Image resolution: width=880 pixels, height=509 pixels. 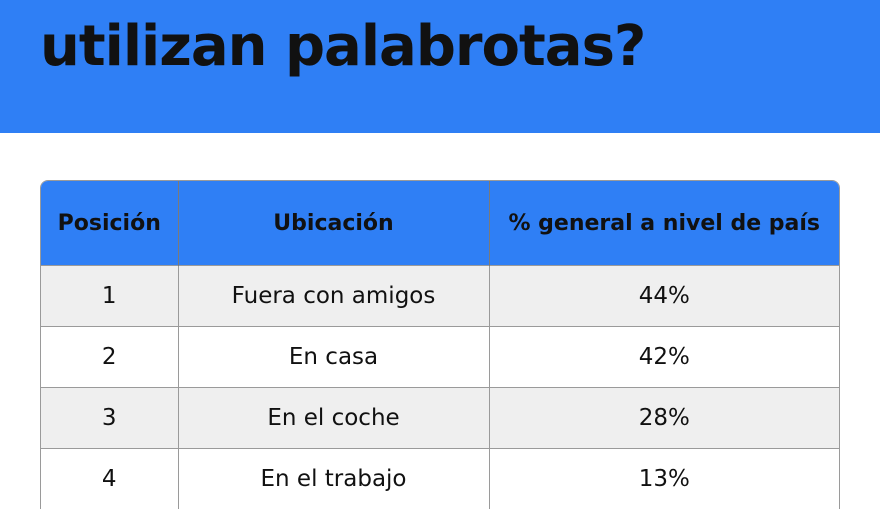 I want to click on table-cell: 4, so click(x=109, y=479).